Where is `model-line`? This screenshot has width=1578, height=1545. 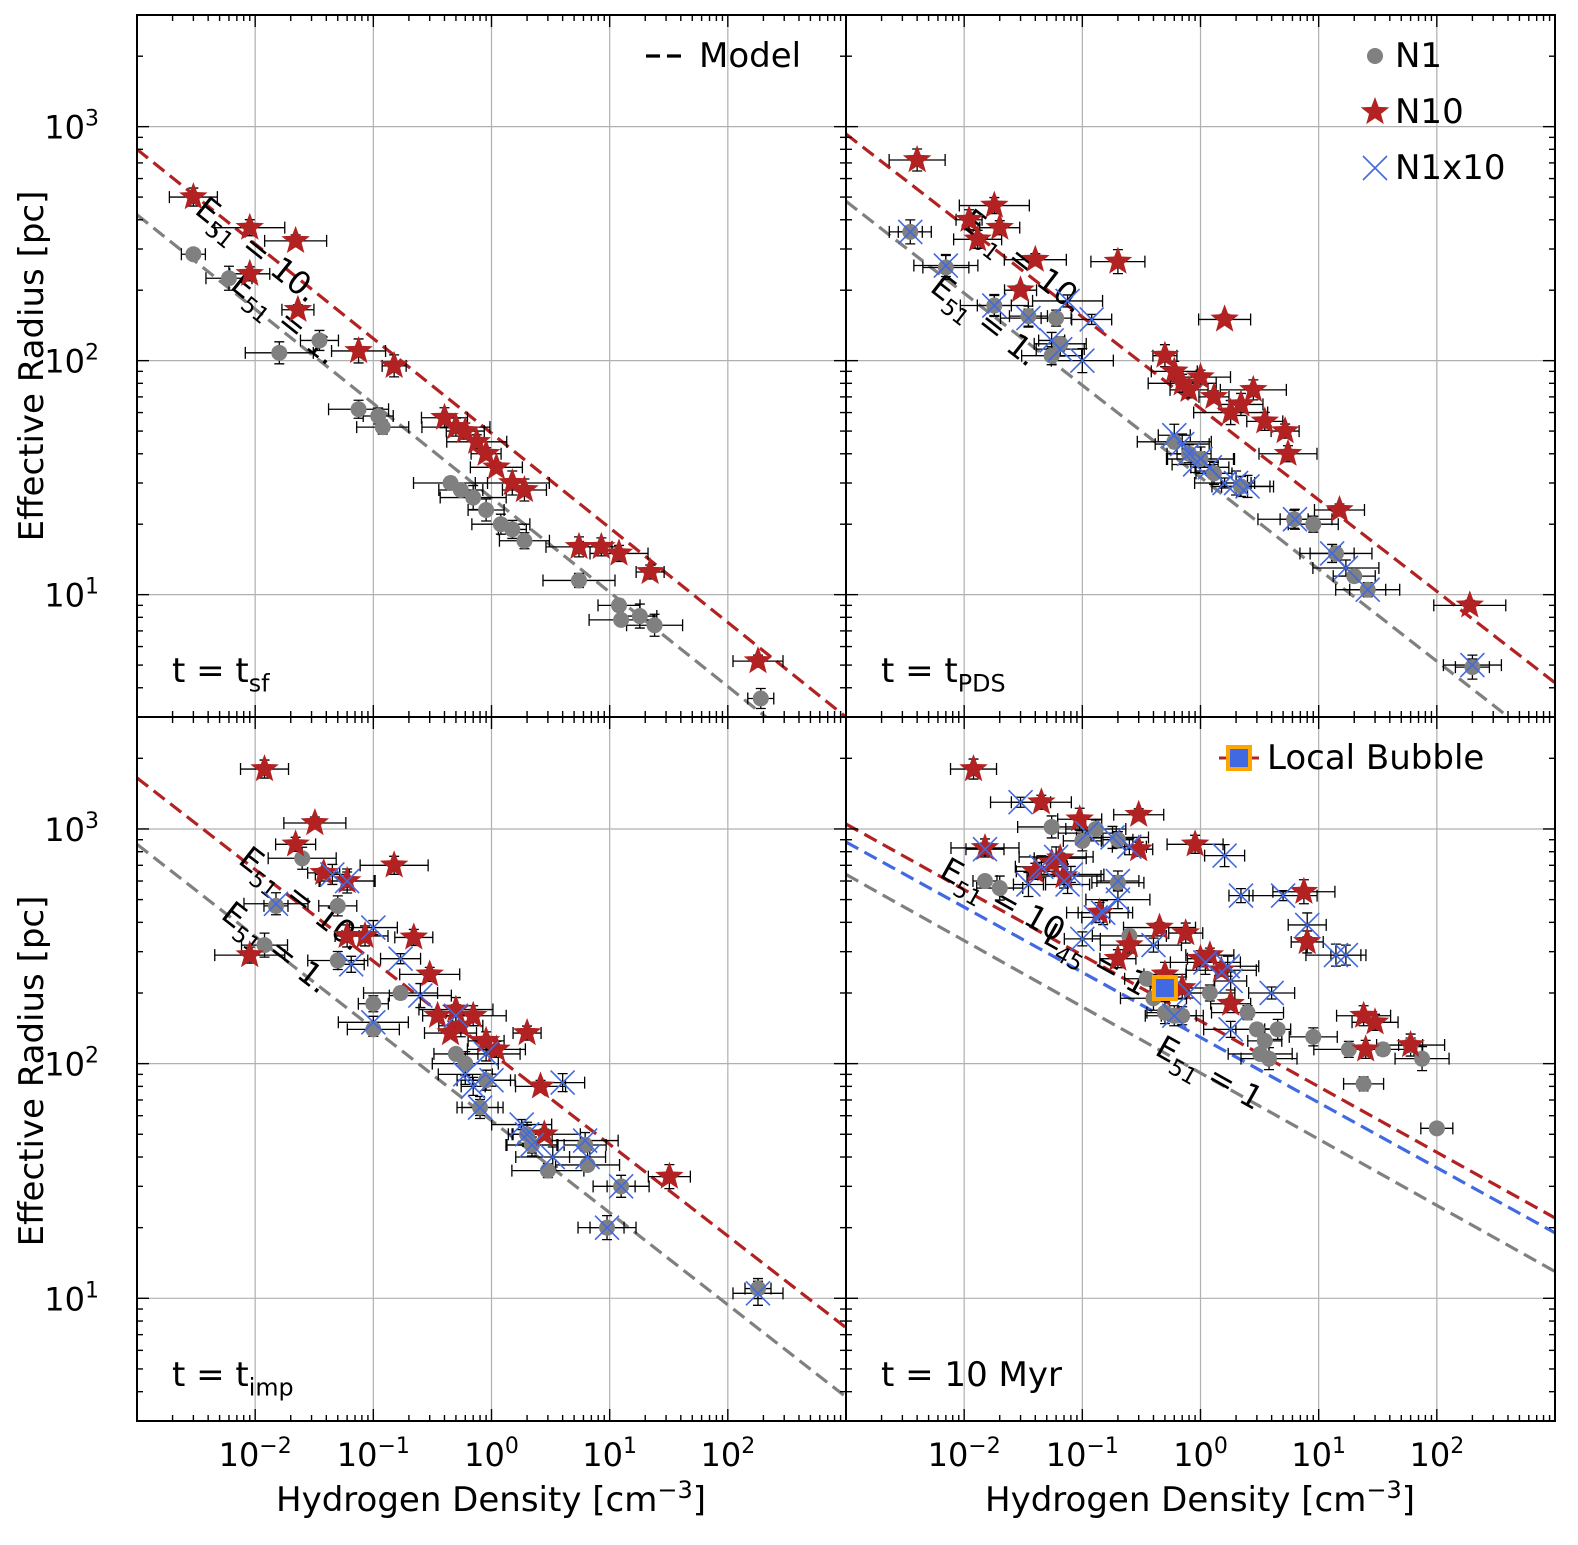
model-line is located at coordinates (1200, 1073).